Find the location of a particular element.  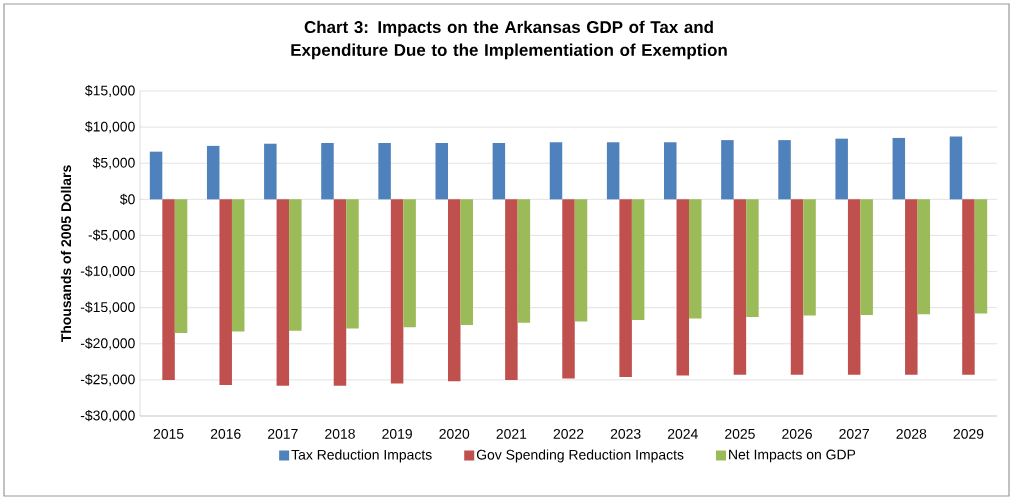

x-tick-label: 2028 is located at coordinates (911, 433).